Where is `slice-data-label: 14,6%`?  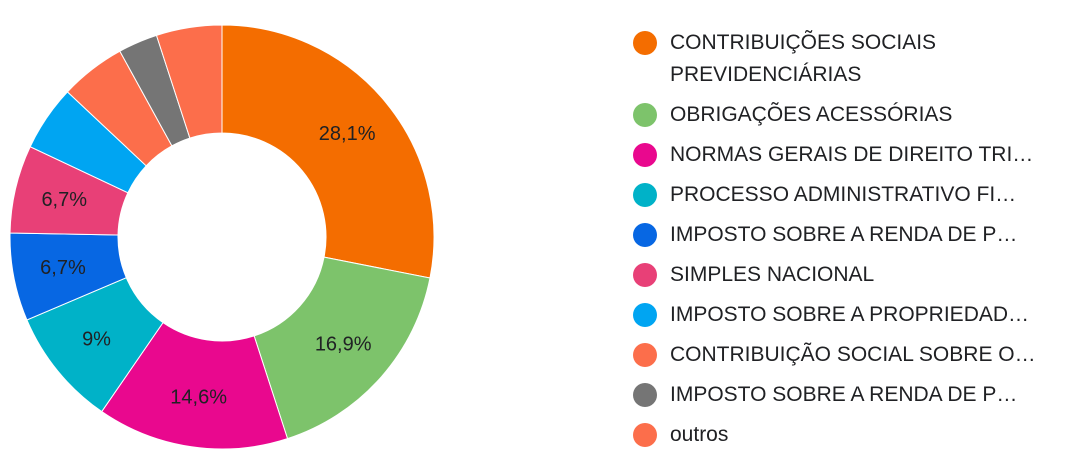
slice-data-label: 14,6% is located at coordinates (198, 397).